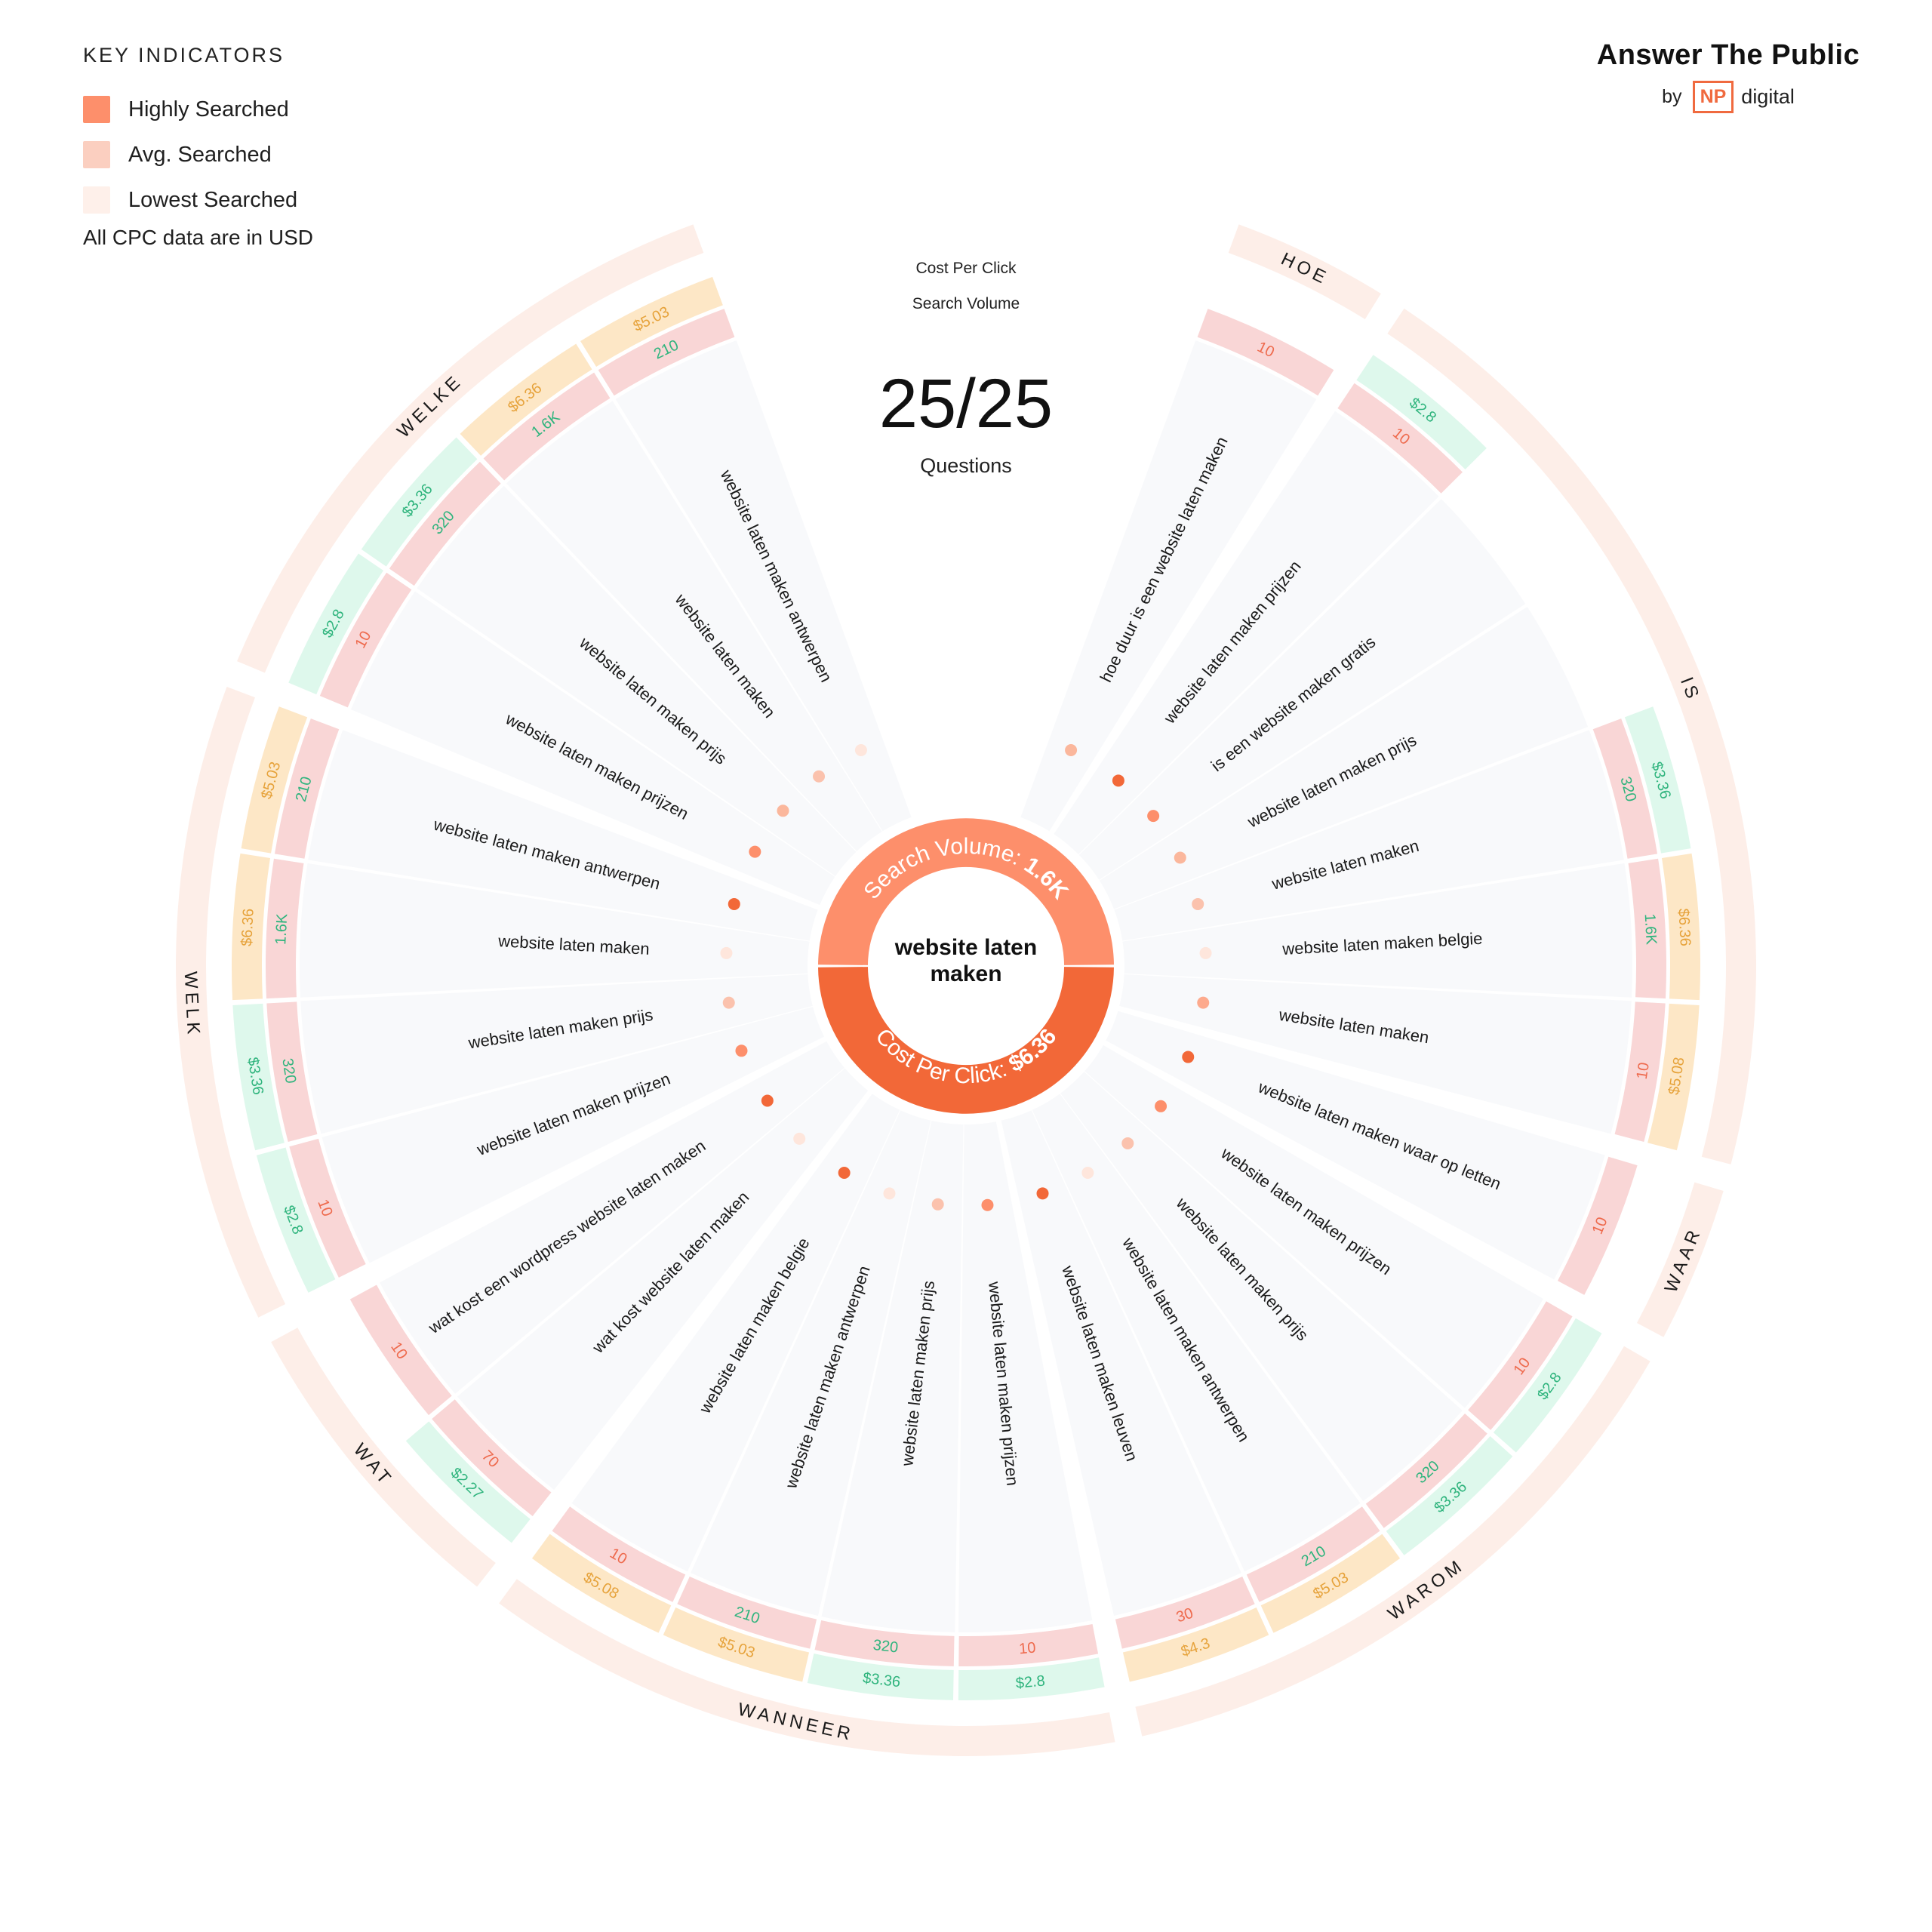 This screenshot has height=1932, width=1932. Describe the element at coordinates (1768, 96) in the screenshot. I see `brand-digital: digital` at that location.